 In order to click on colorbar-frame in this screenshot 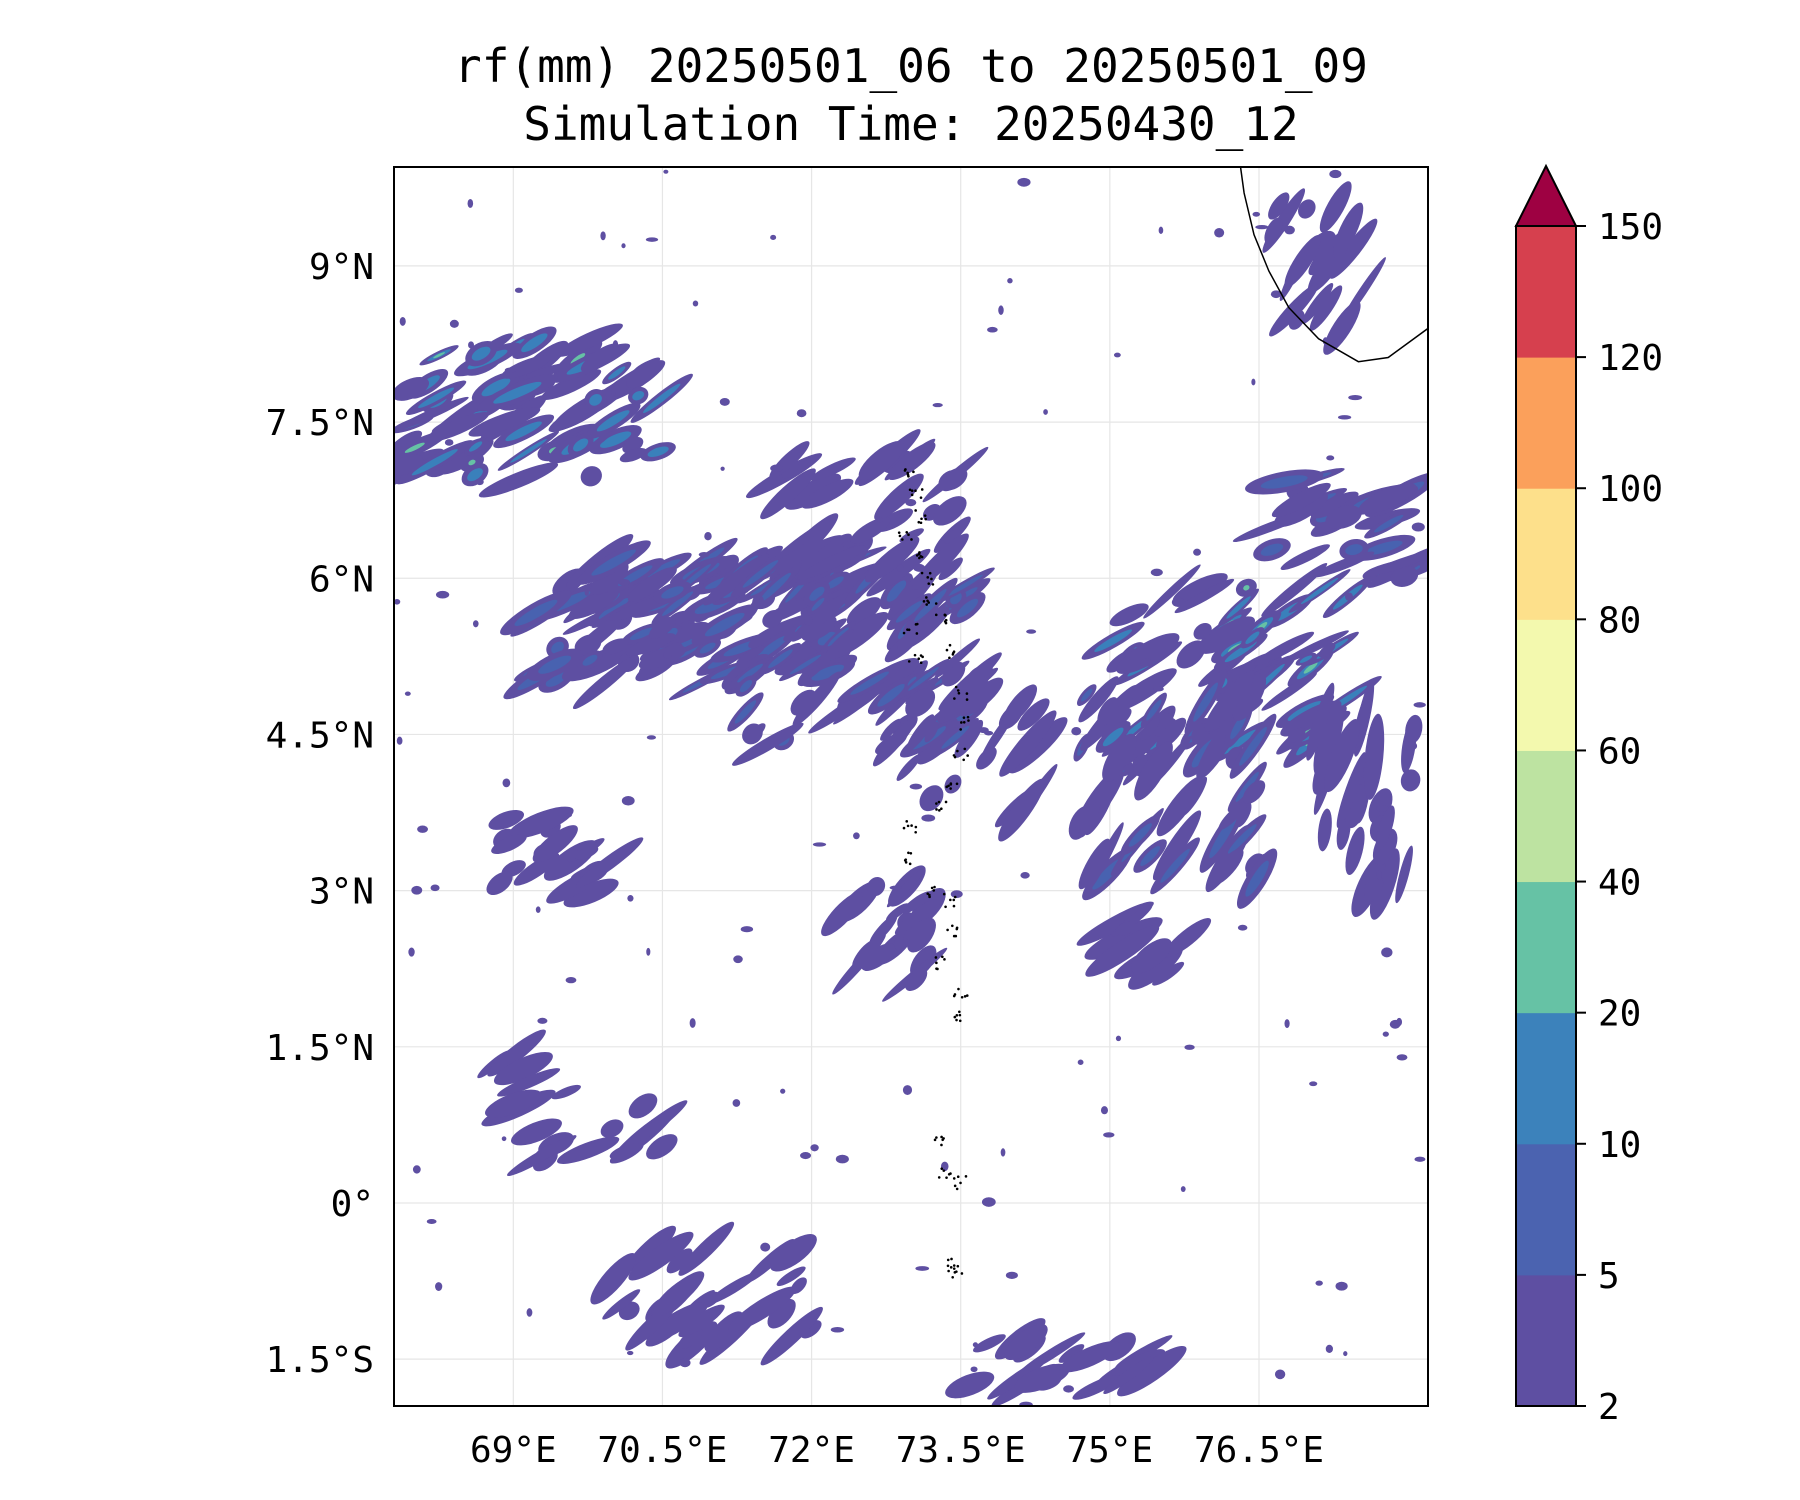, I will do `click(1546, 816)`.